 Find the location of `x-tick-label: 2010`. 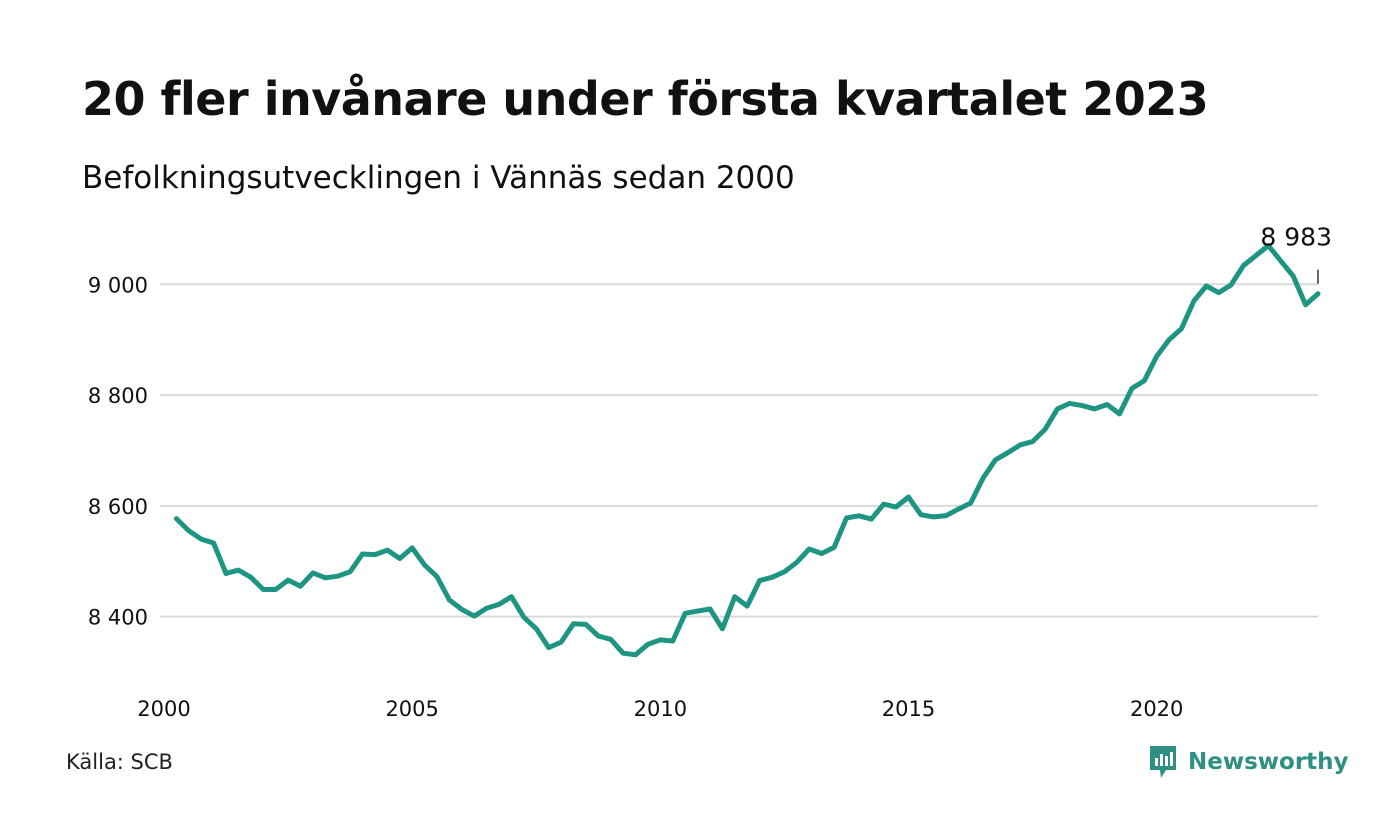

x-tick-label: 2010 is located at coordinates (660, 709).